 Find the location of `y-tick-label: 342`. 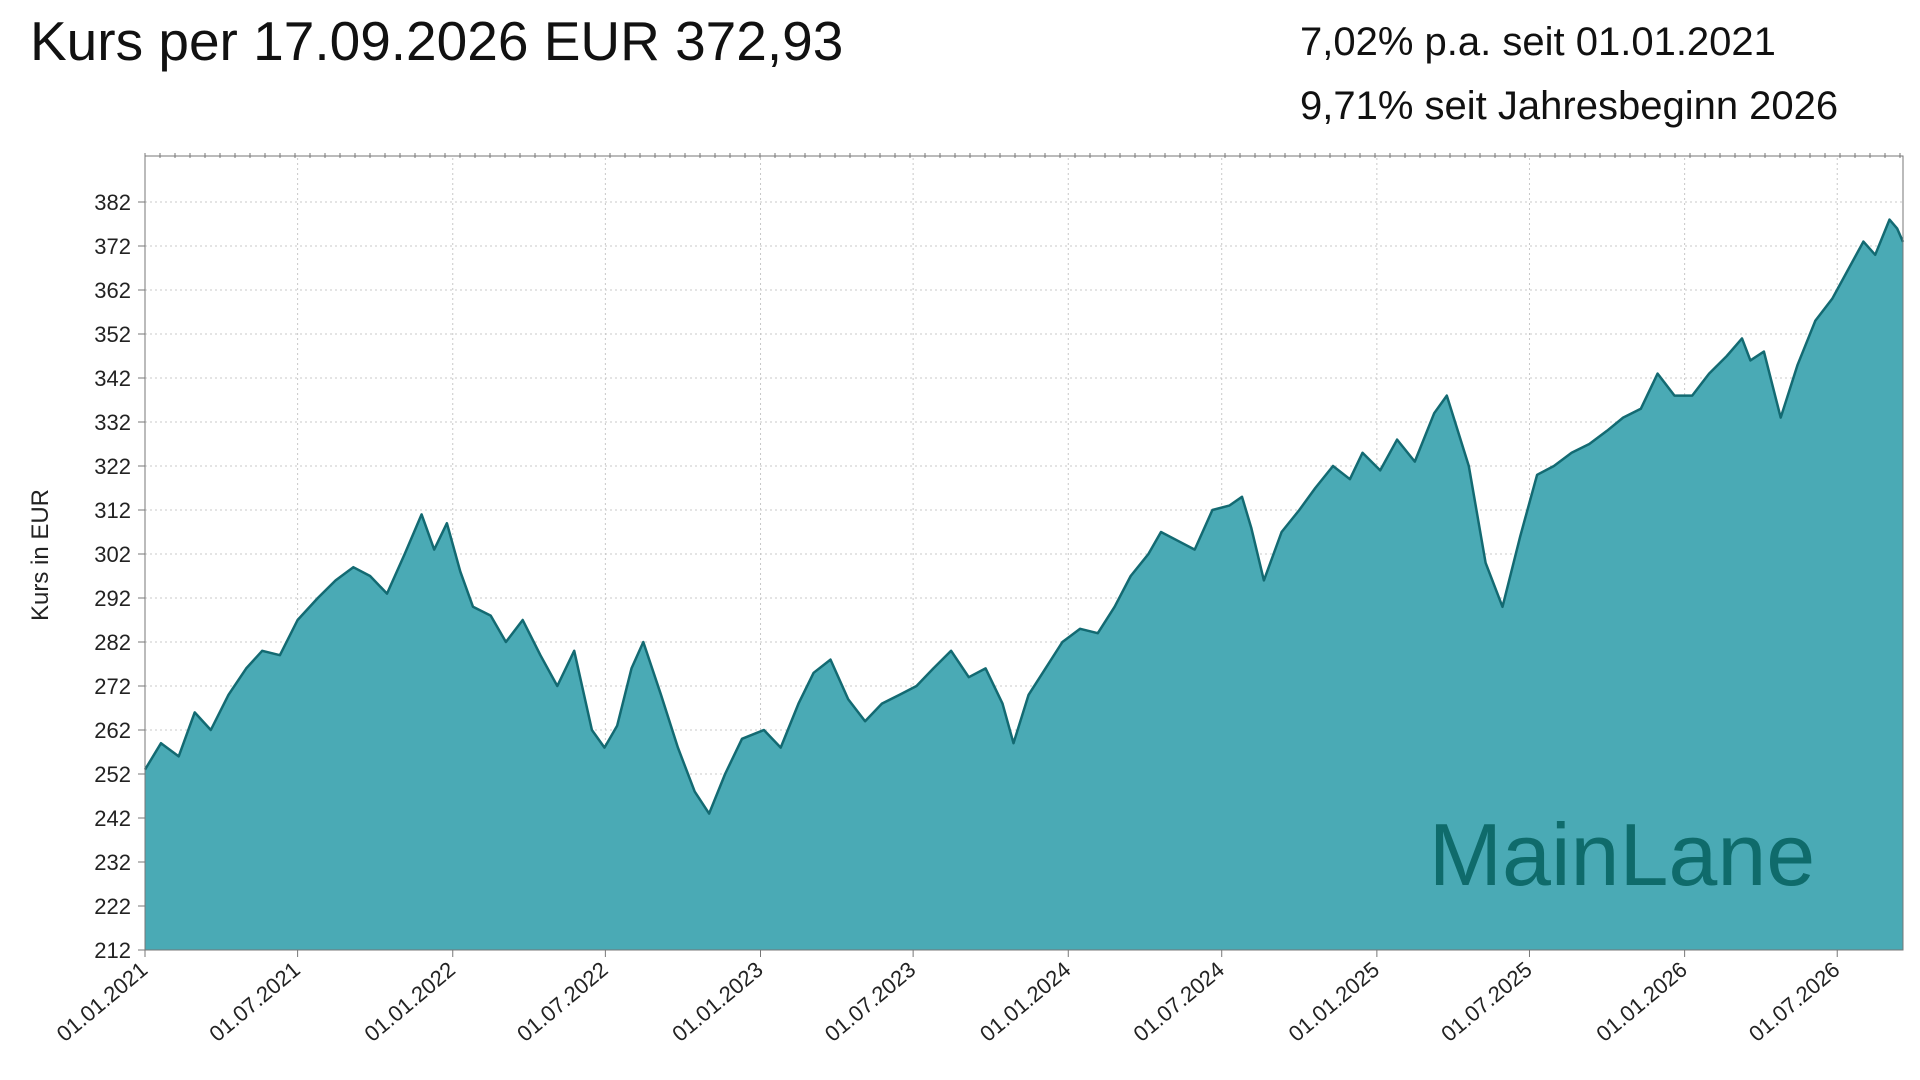

y-tick-label: 342 is located at coordinates (112, 378).